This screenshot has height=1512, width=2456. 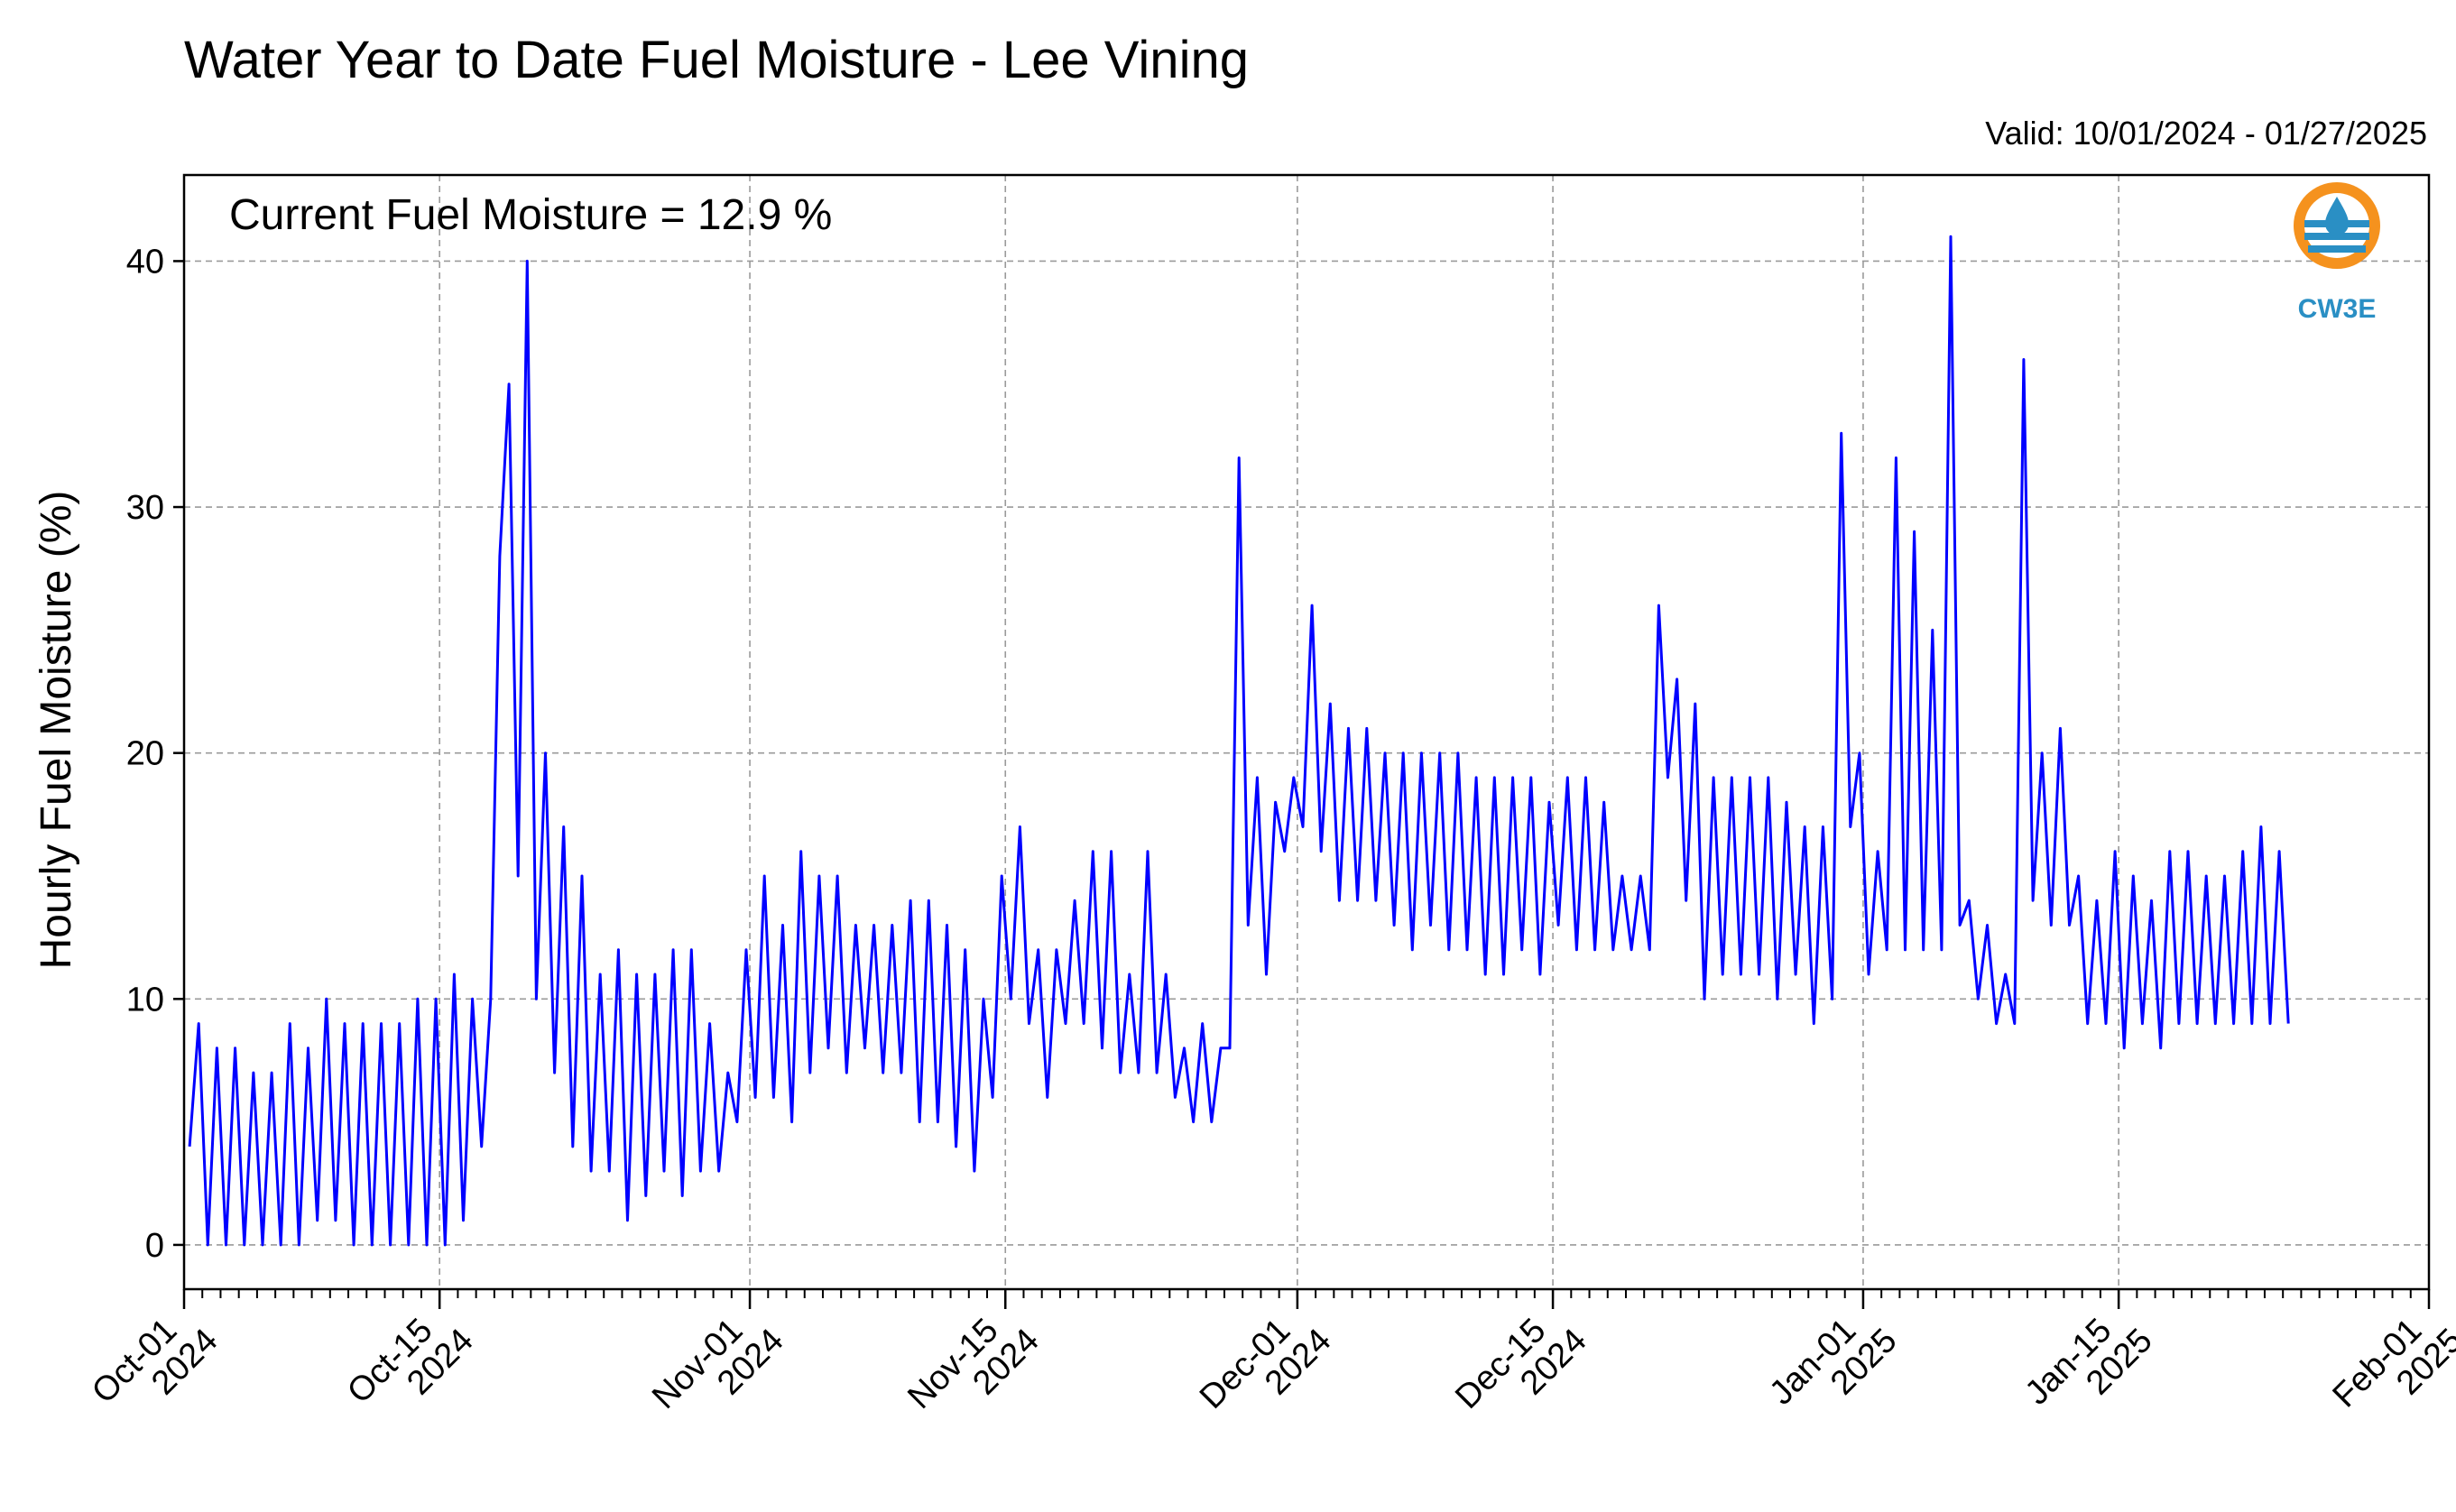 What do you see at coordinates (145, 754) in the screenshot?
I see `y-tick-label: 20` at bounding box center [145, 754].